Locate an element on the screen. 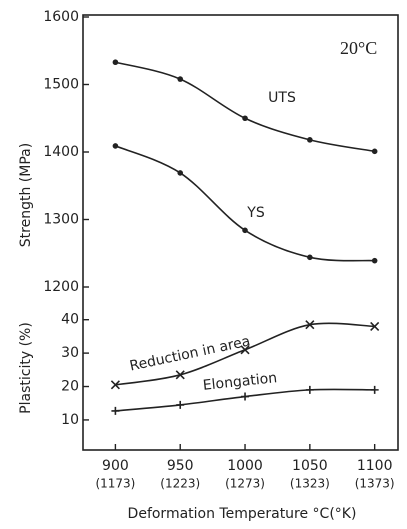 The height and width of the screenshot is (529, 407). y-axis-label: Plasticity (%) is located at coordinates (26, 368).